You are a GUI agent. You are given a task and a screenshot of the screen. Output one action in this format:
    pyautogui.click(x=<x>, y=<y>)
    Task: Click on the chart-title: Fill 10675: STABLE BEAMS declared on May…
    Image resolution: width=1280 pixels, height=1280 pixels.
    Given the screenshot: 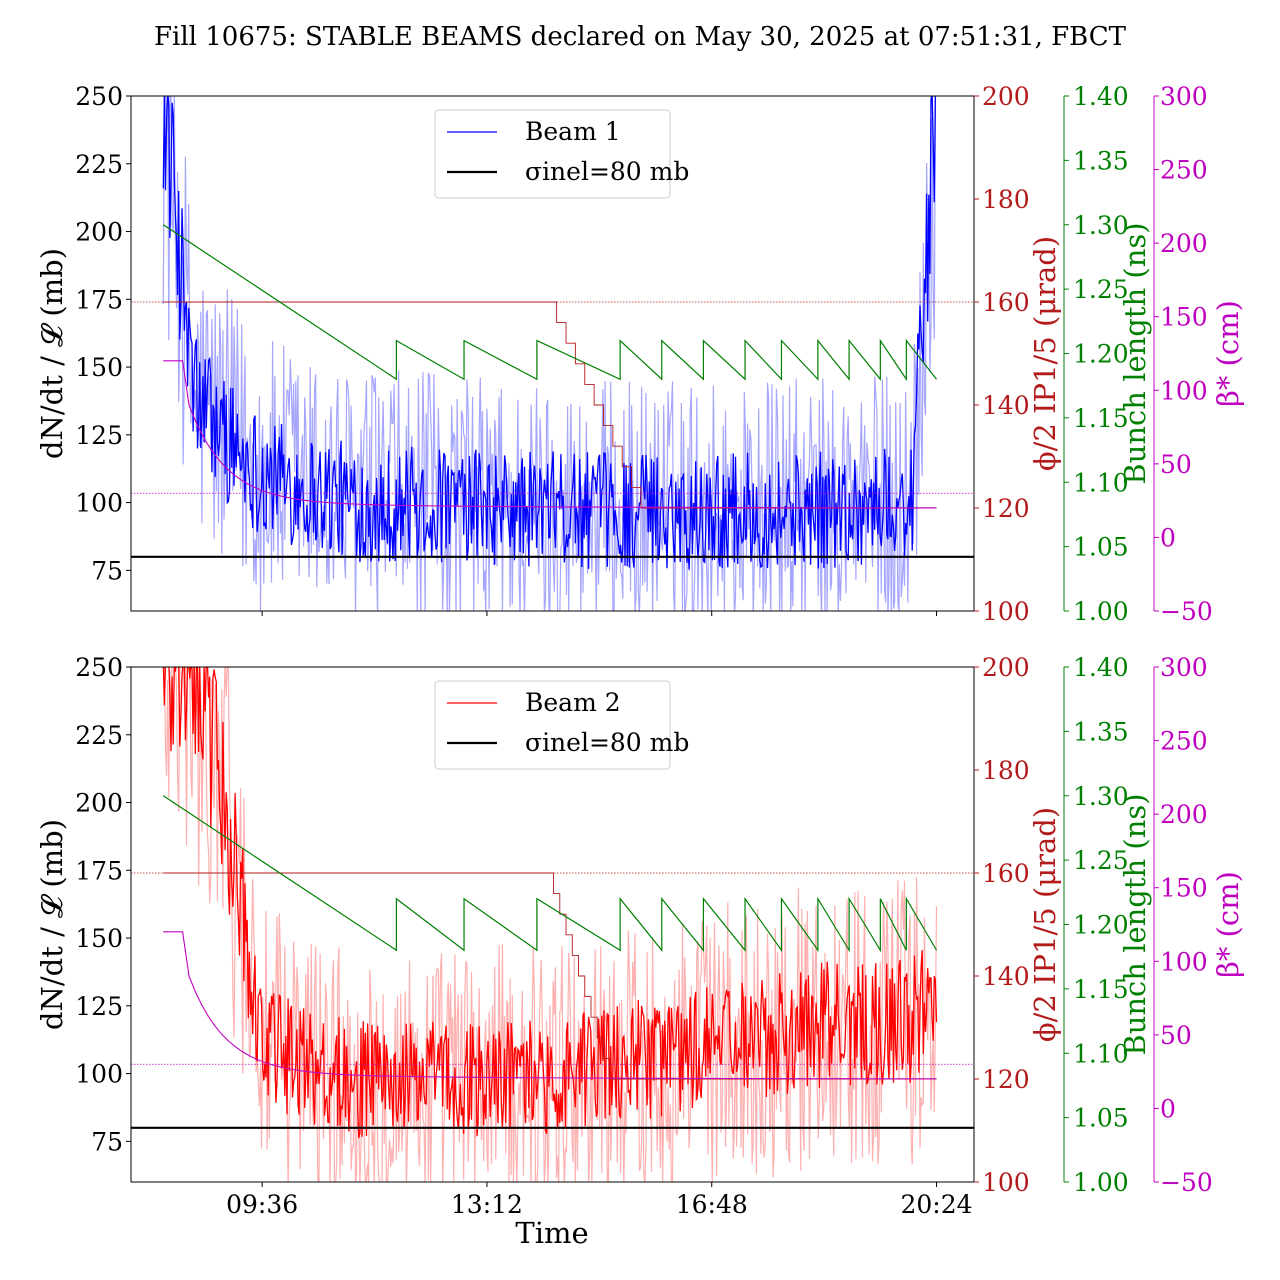 What is the action you would take?
    pyautogui.click(x=640, y=37)
    